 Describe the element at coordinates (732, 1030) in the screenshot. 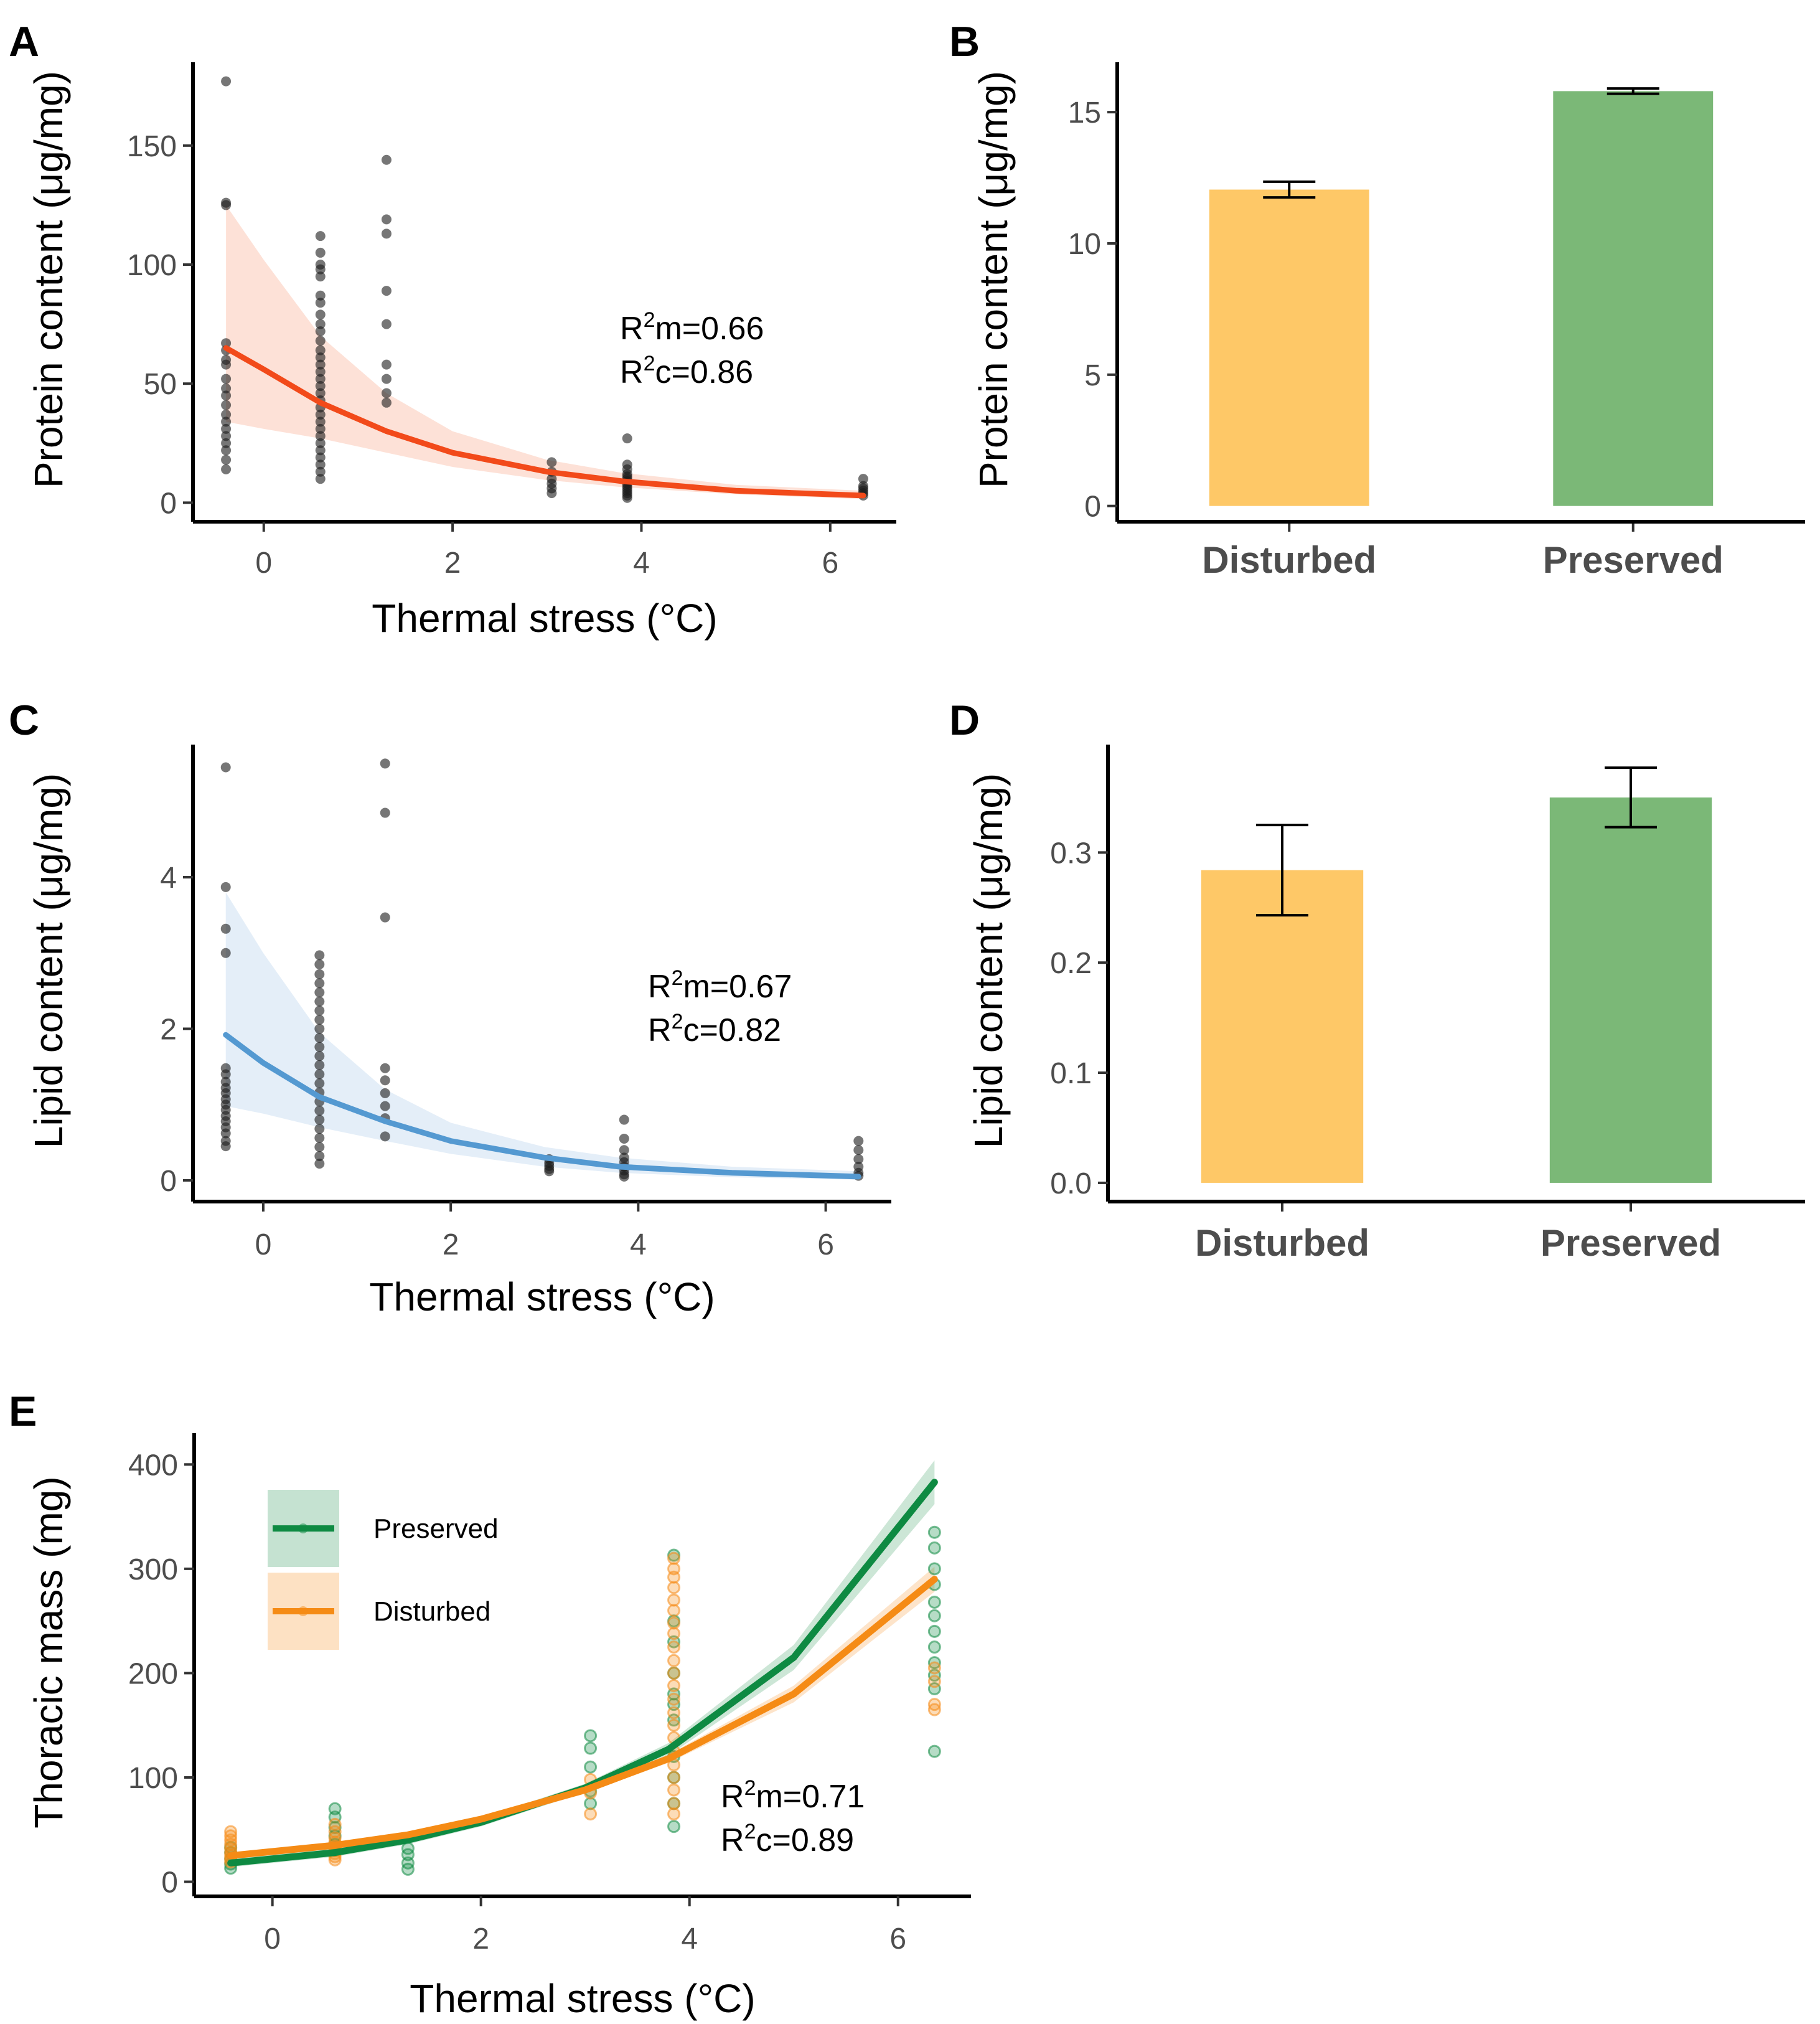

I see `r2c-value: c=0.82` at that location.